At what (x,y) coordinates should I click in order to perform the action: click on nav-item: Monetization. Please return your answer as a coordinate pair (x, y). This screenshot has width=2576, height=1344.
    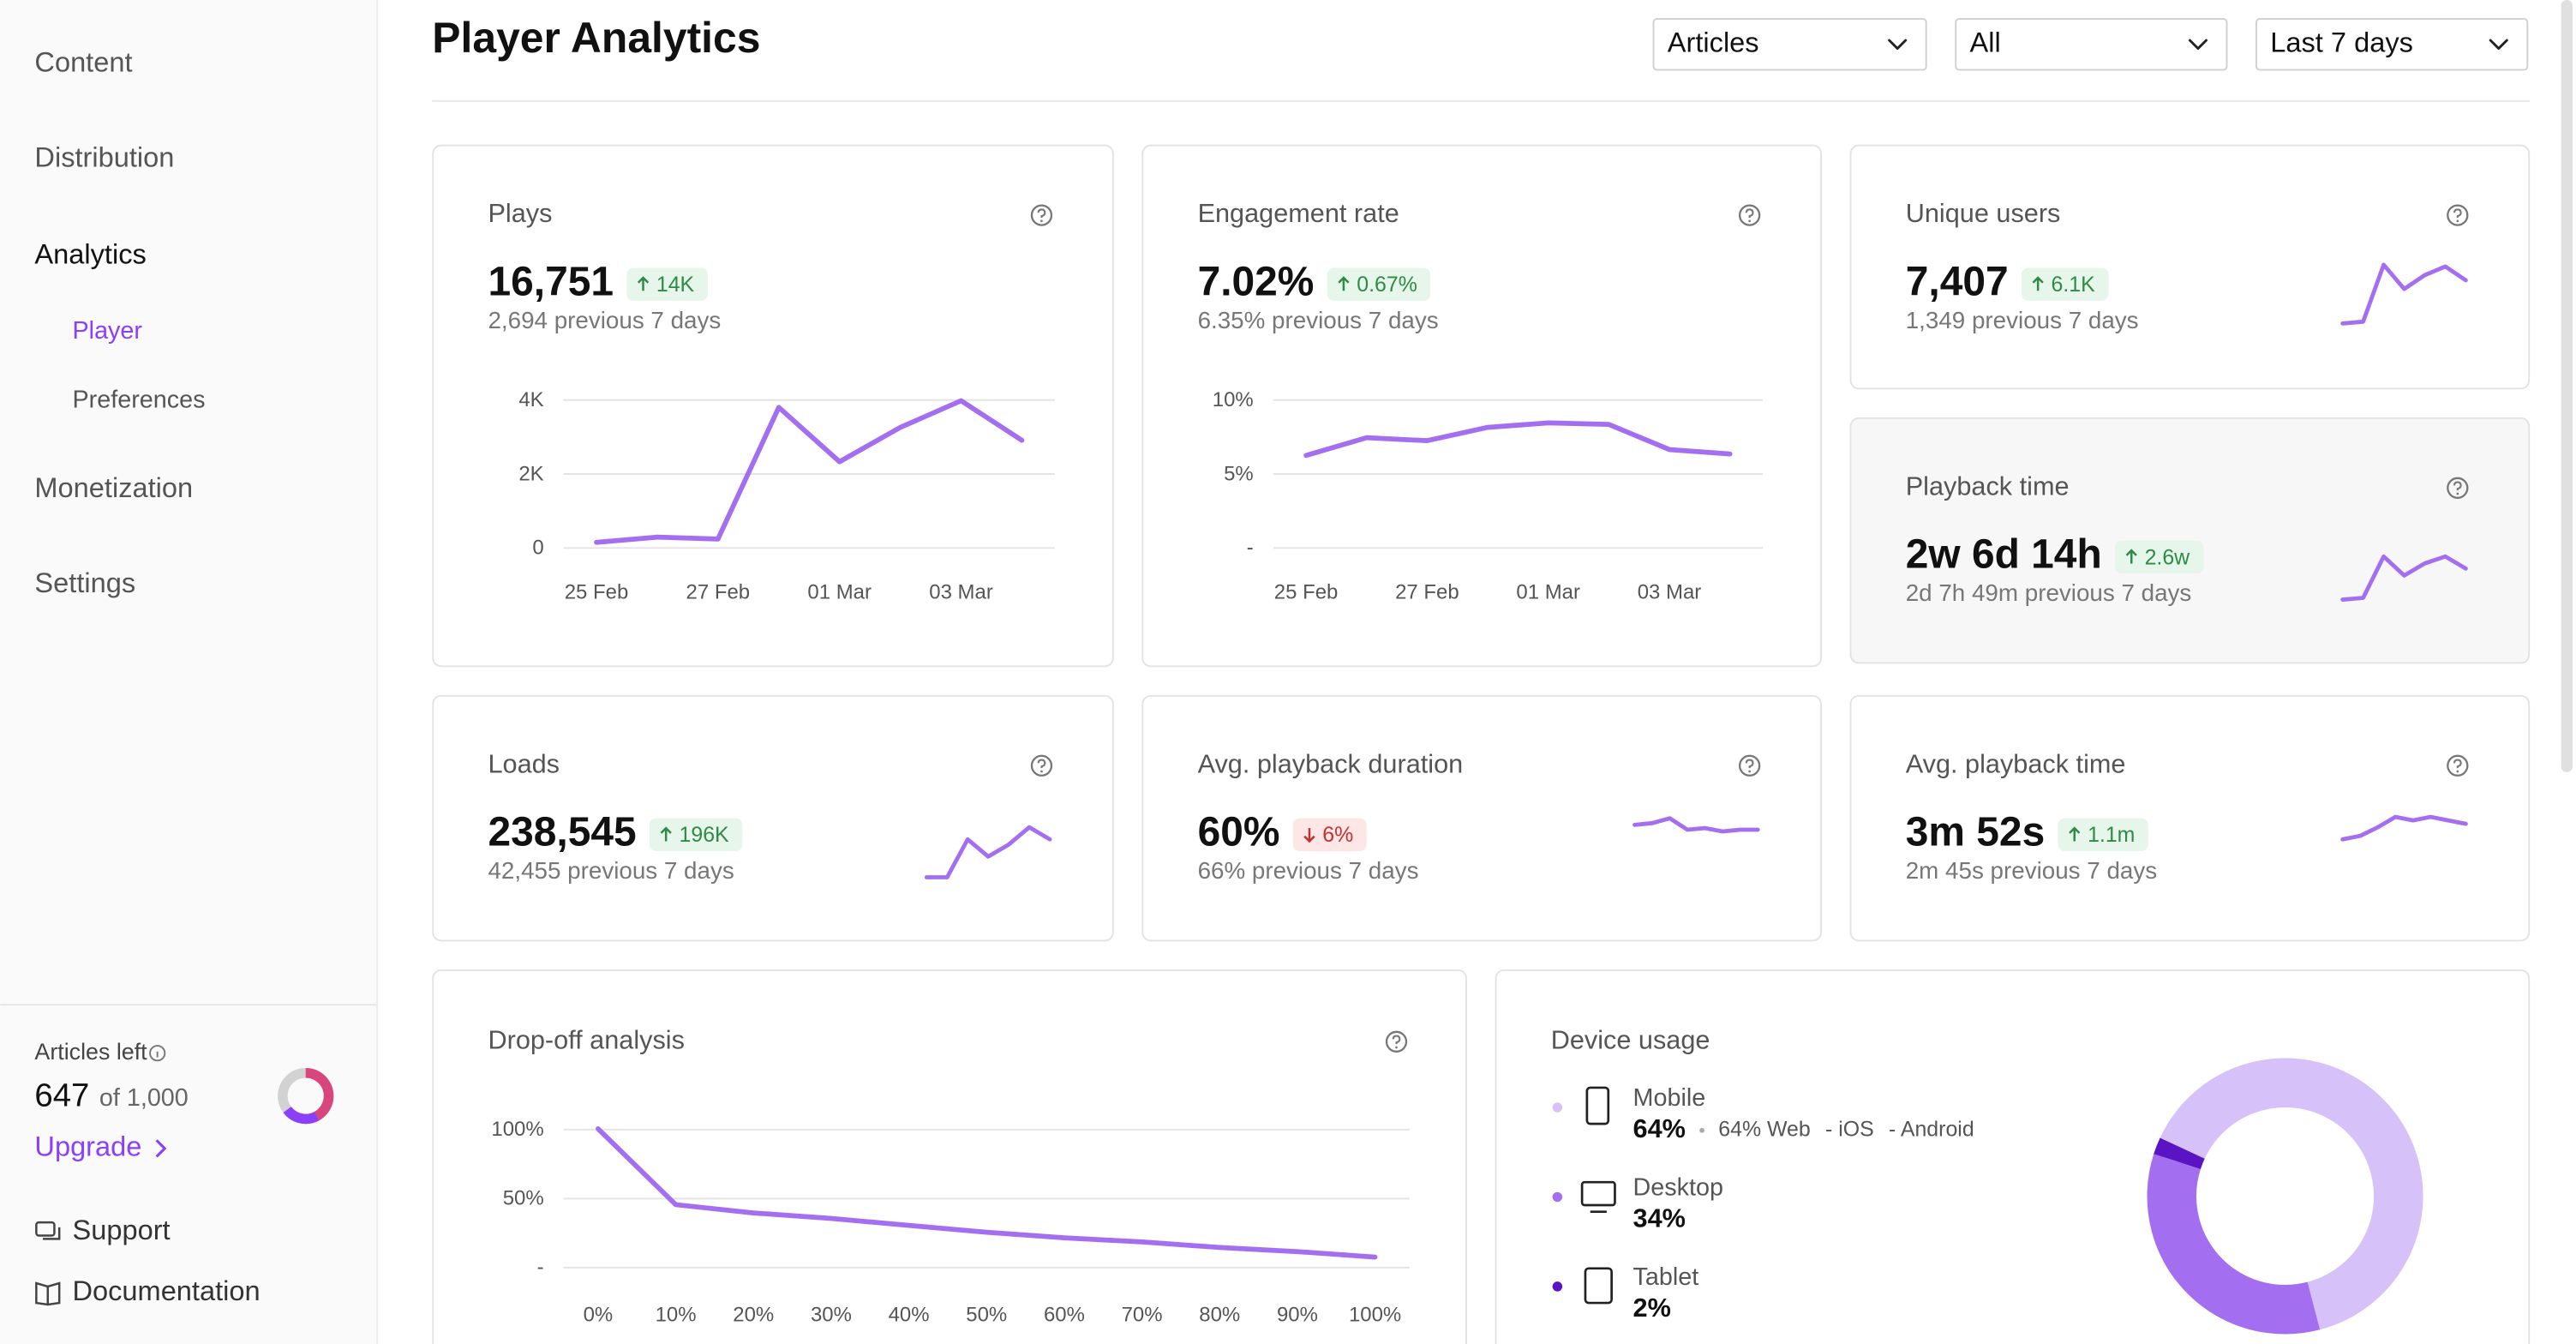
    Looking at the image, I should click on (113, 487).